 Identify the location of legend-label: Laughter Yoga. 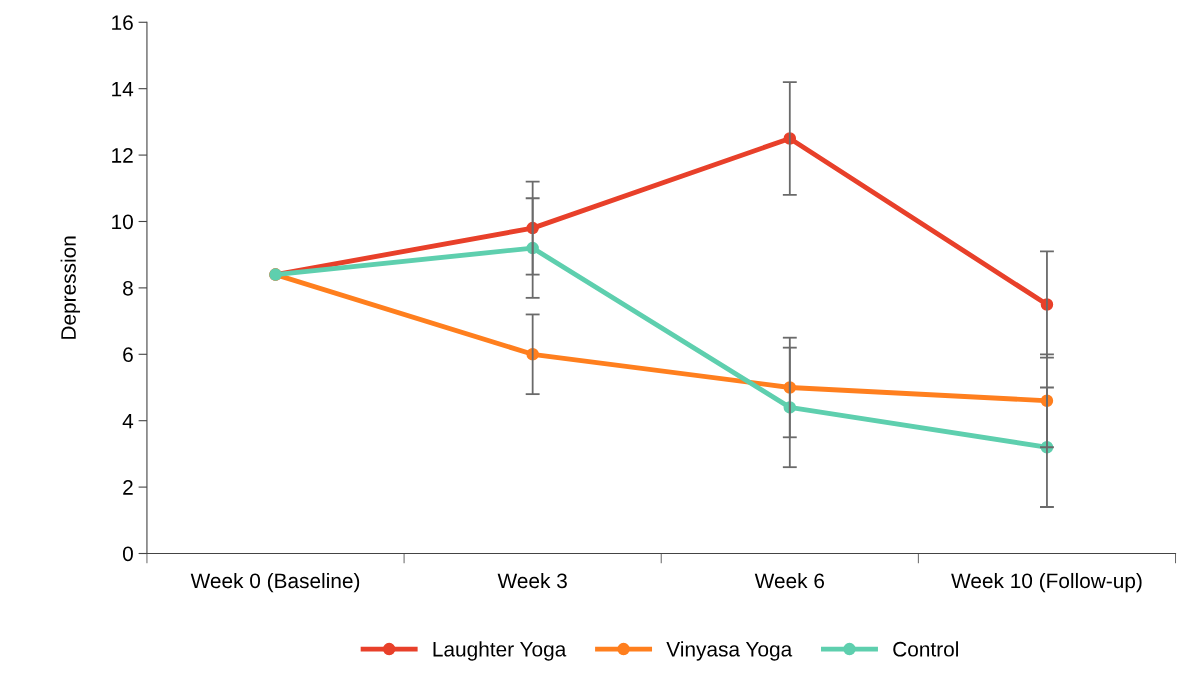
(500, 651).